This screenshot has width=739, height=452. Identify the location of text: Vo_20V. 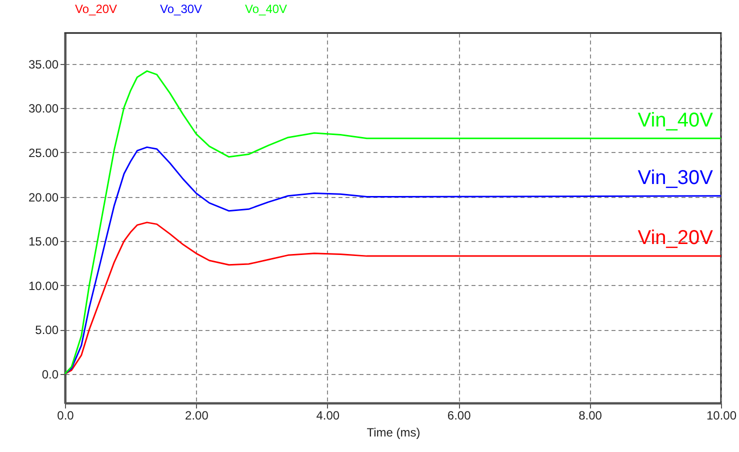
(96, 9).